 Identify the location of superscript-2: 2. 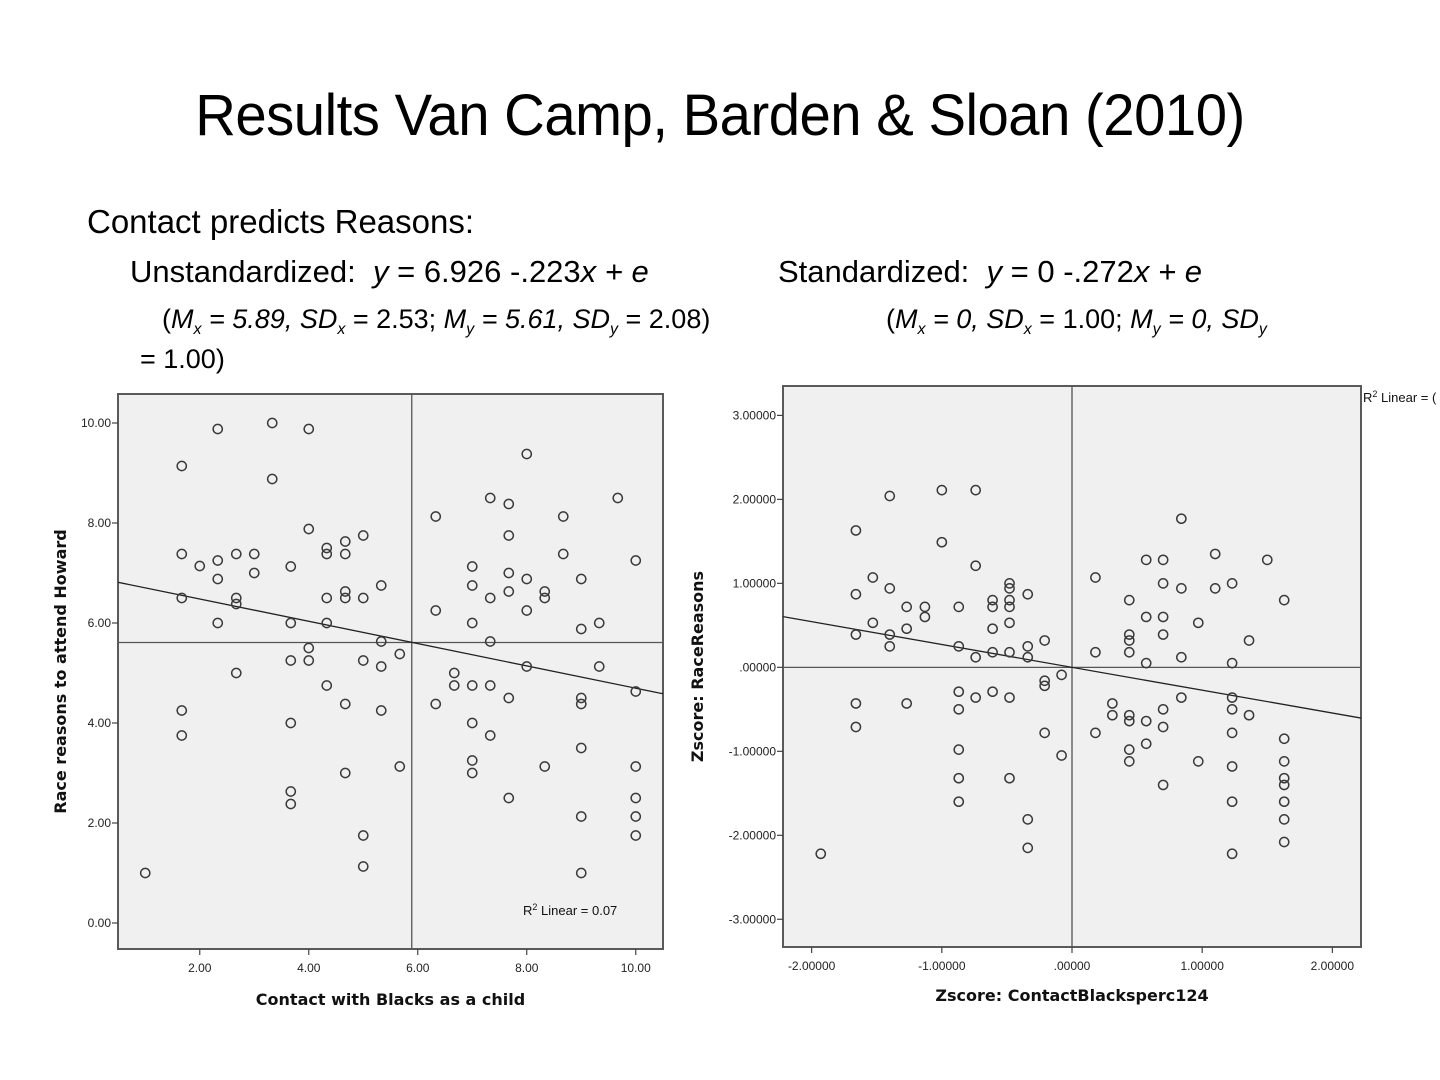
(1374, 394).